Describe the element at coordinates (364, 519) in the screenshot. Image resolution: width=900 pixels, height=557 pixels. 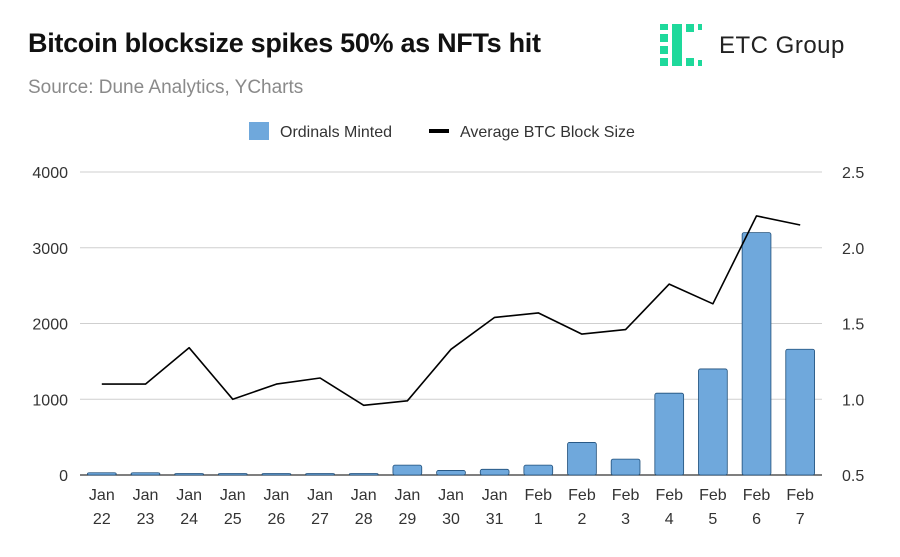
I see `x-tick-label-day: 28` at that location.